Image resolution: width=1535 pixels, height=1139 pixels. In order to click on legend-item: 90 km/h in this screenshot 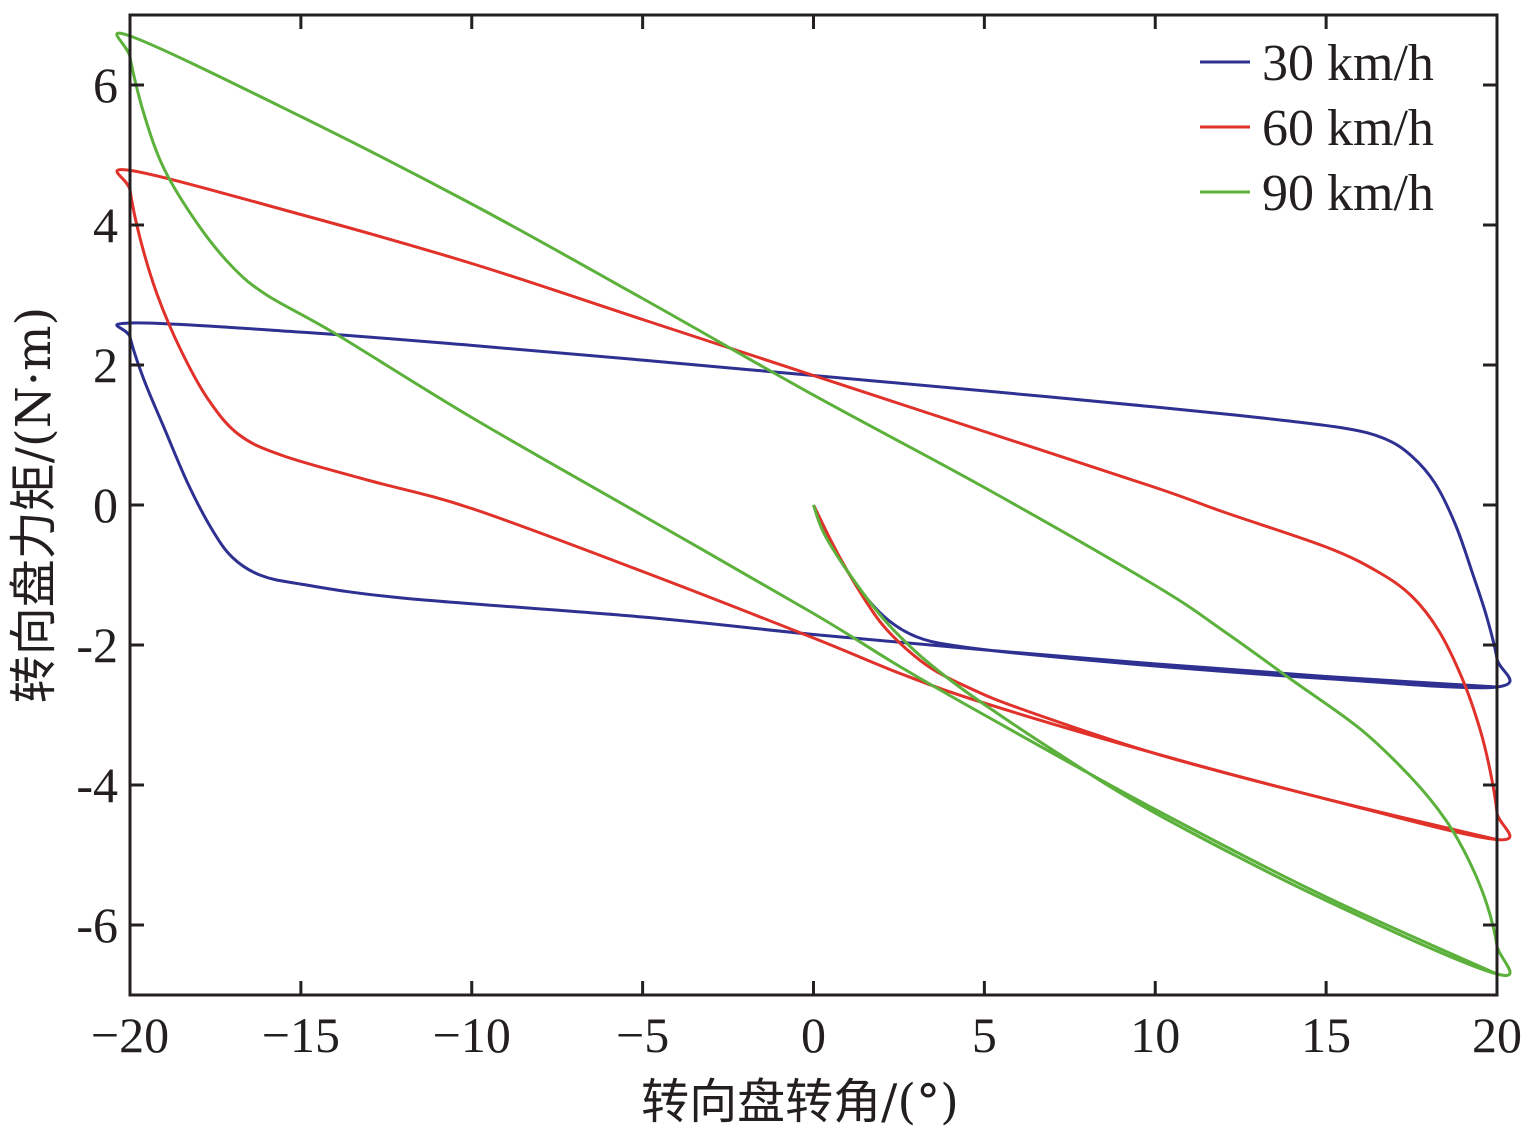, I will do `click(1317, 193)`.